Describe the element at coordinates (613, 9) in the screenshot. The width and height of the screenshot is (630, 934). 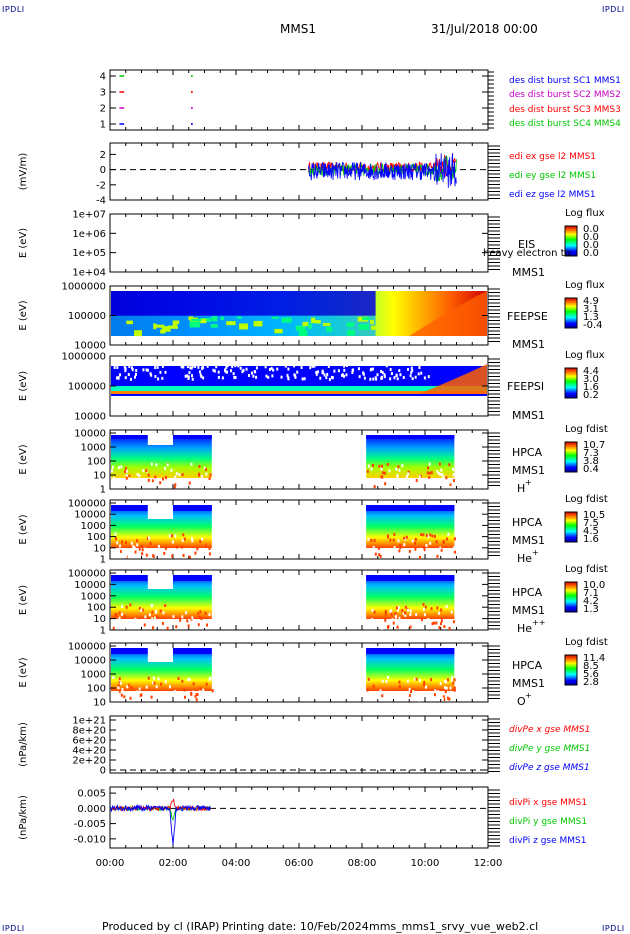
I see `corner-label-top-right: IPDLI` at that location.